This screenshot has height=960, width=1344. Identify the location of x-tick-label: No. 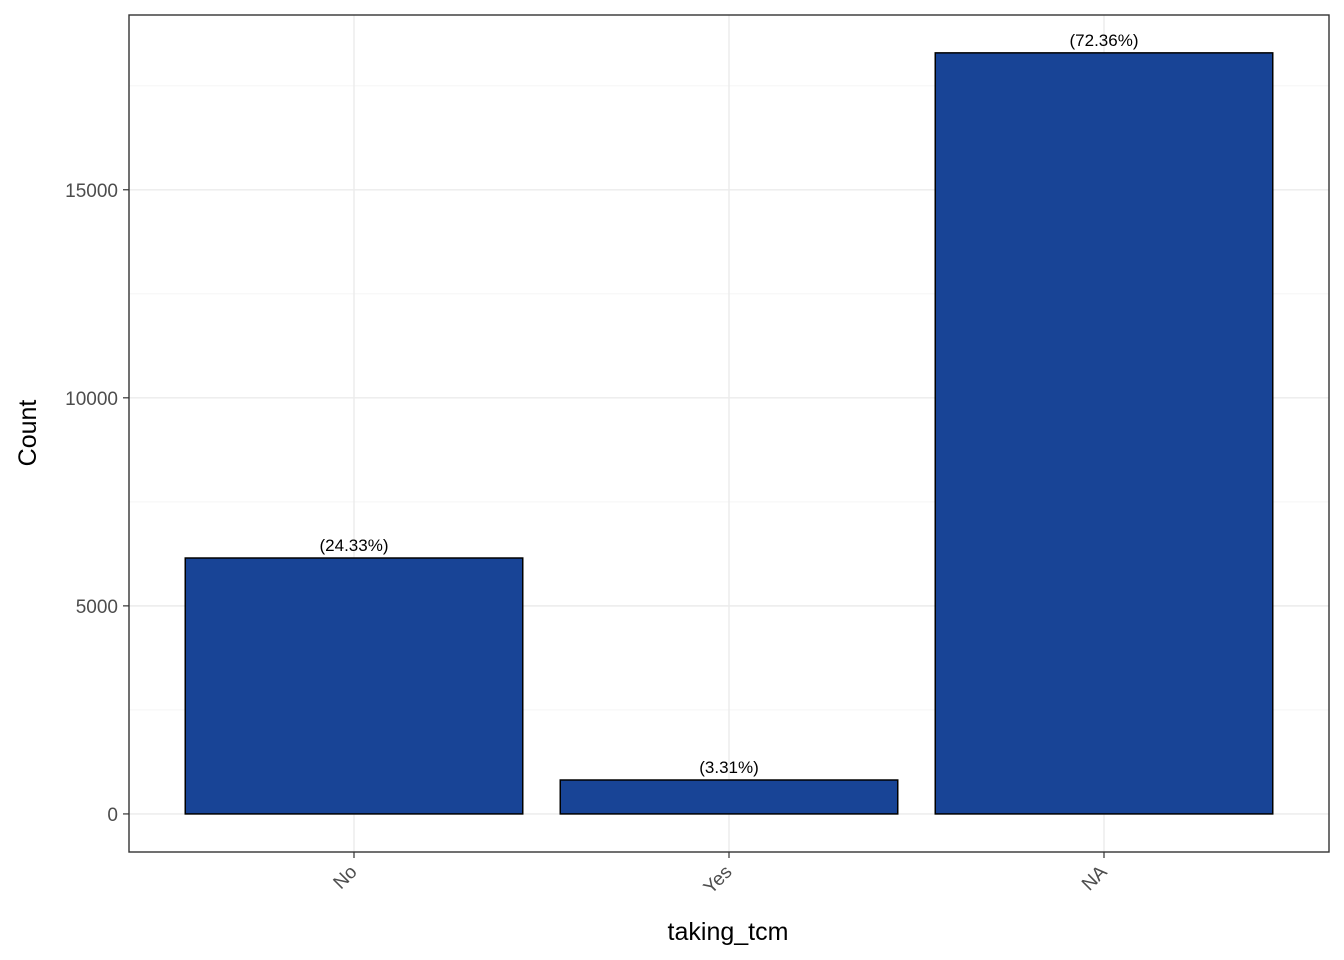
(346, 878).